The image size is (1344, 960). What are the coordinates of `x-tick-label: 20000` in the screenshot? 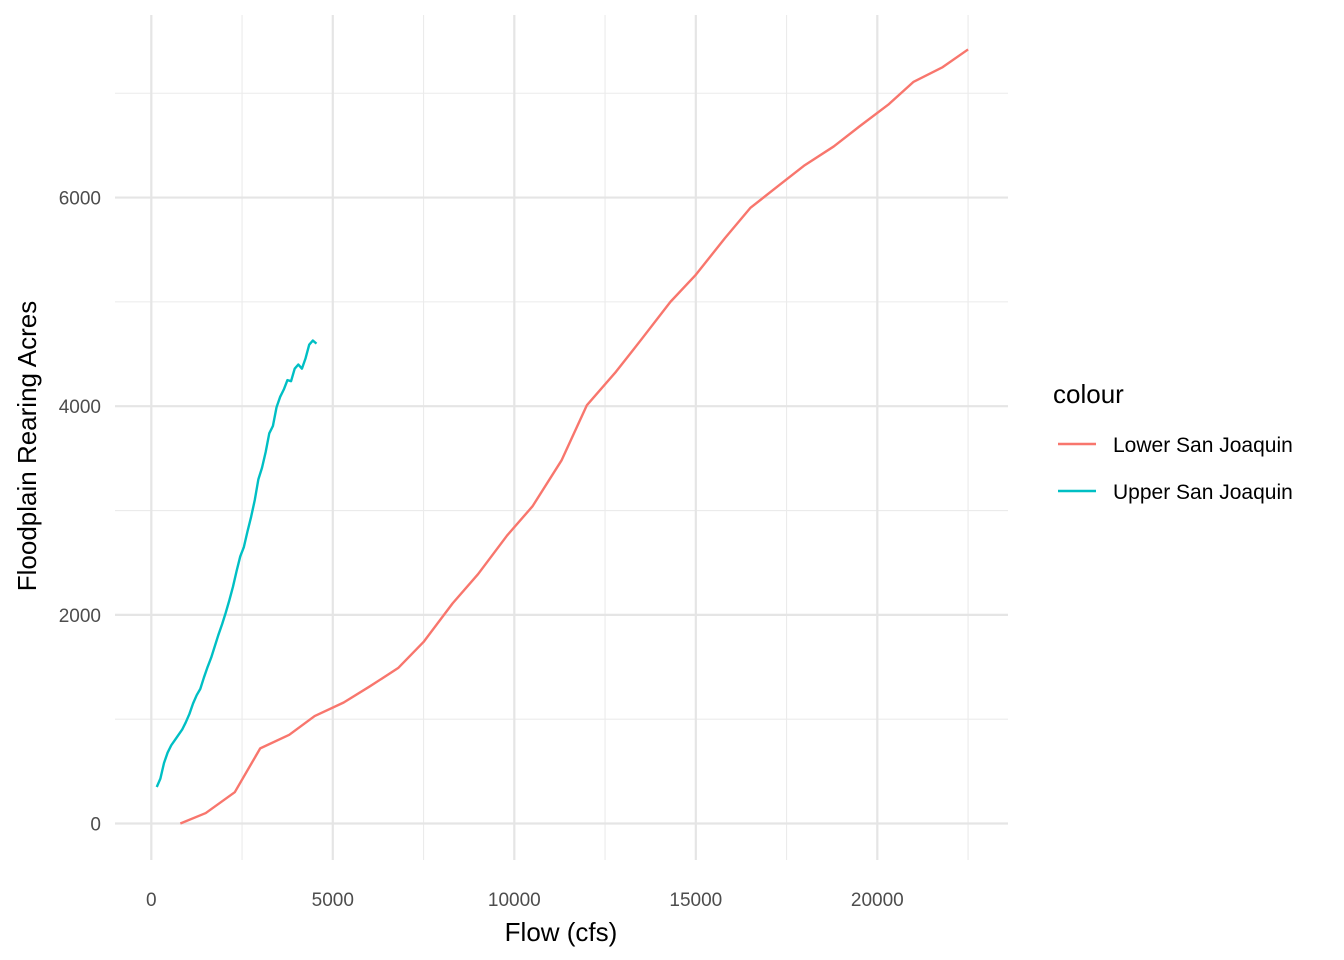 It's located at (877, 900).